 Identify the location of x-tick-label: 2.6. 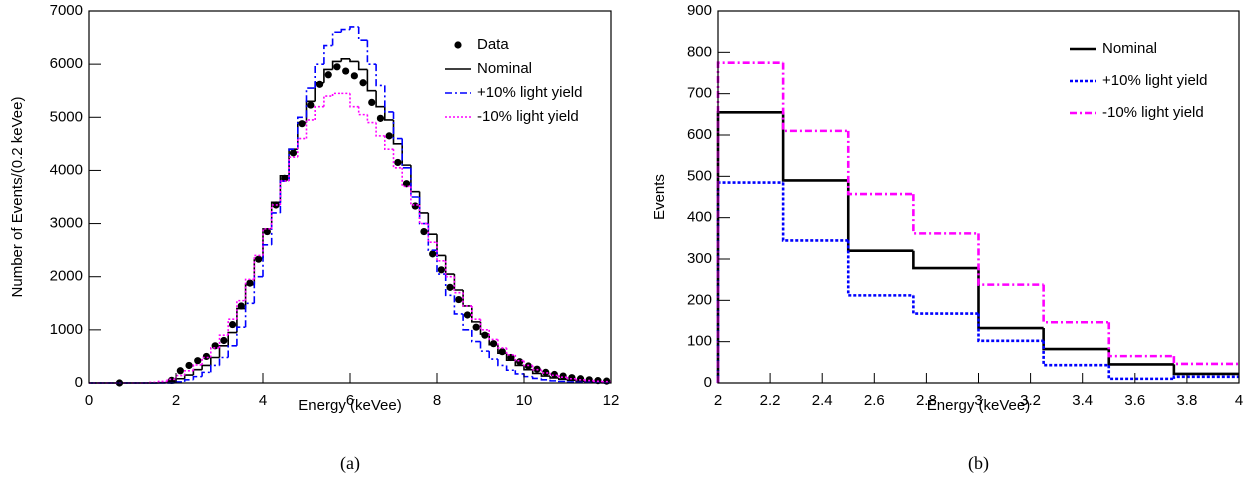
(874, 400).